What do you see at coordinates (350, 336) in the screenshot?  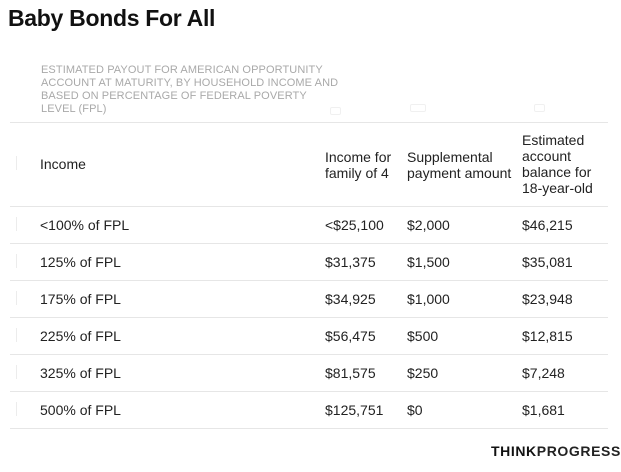 I see `cell-family-income: $56,475` at bounding box center [350, 336].